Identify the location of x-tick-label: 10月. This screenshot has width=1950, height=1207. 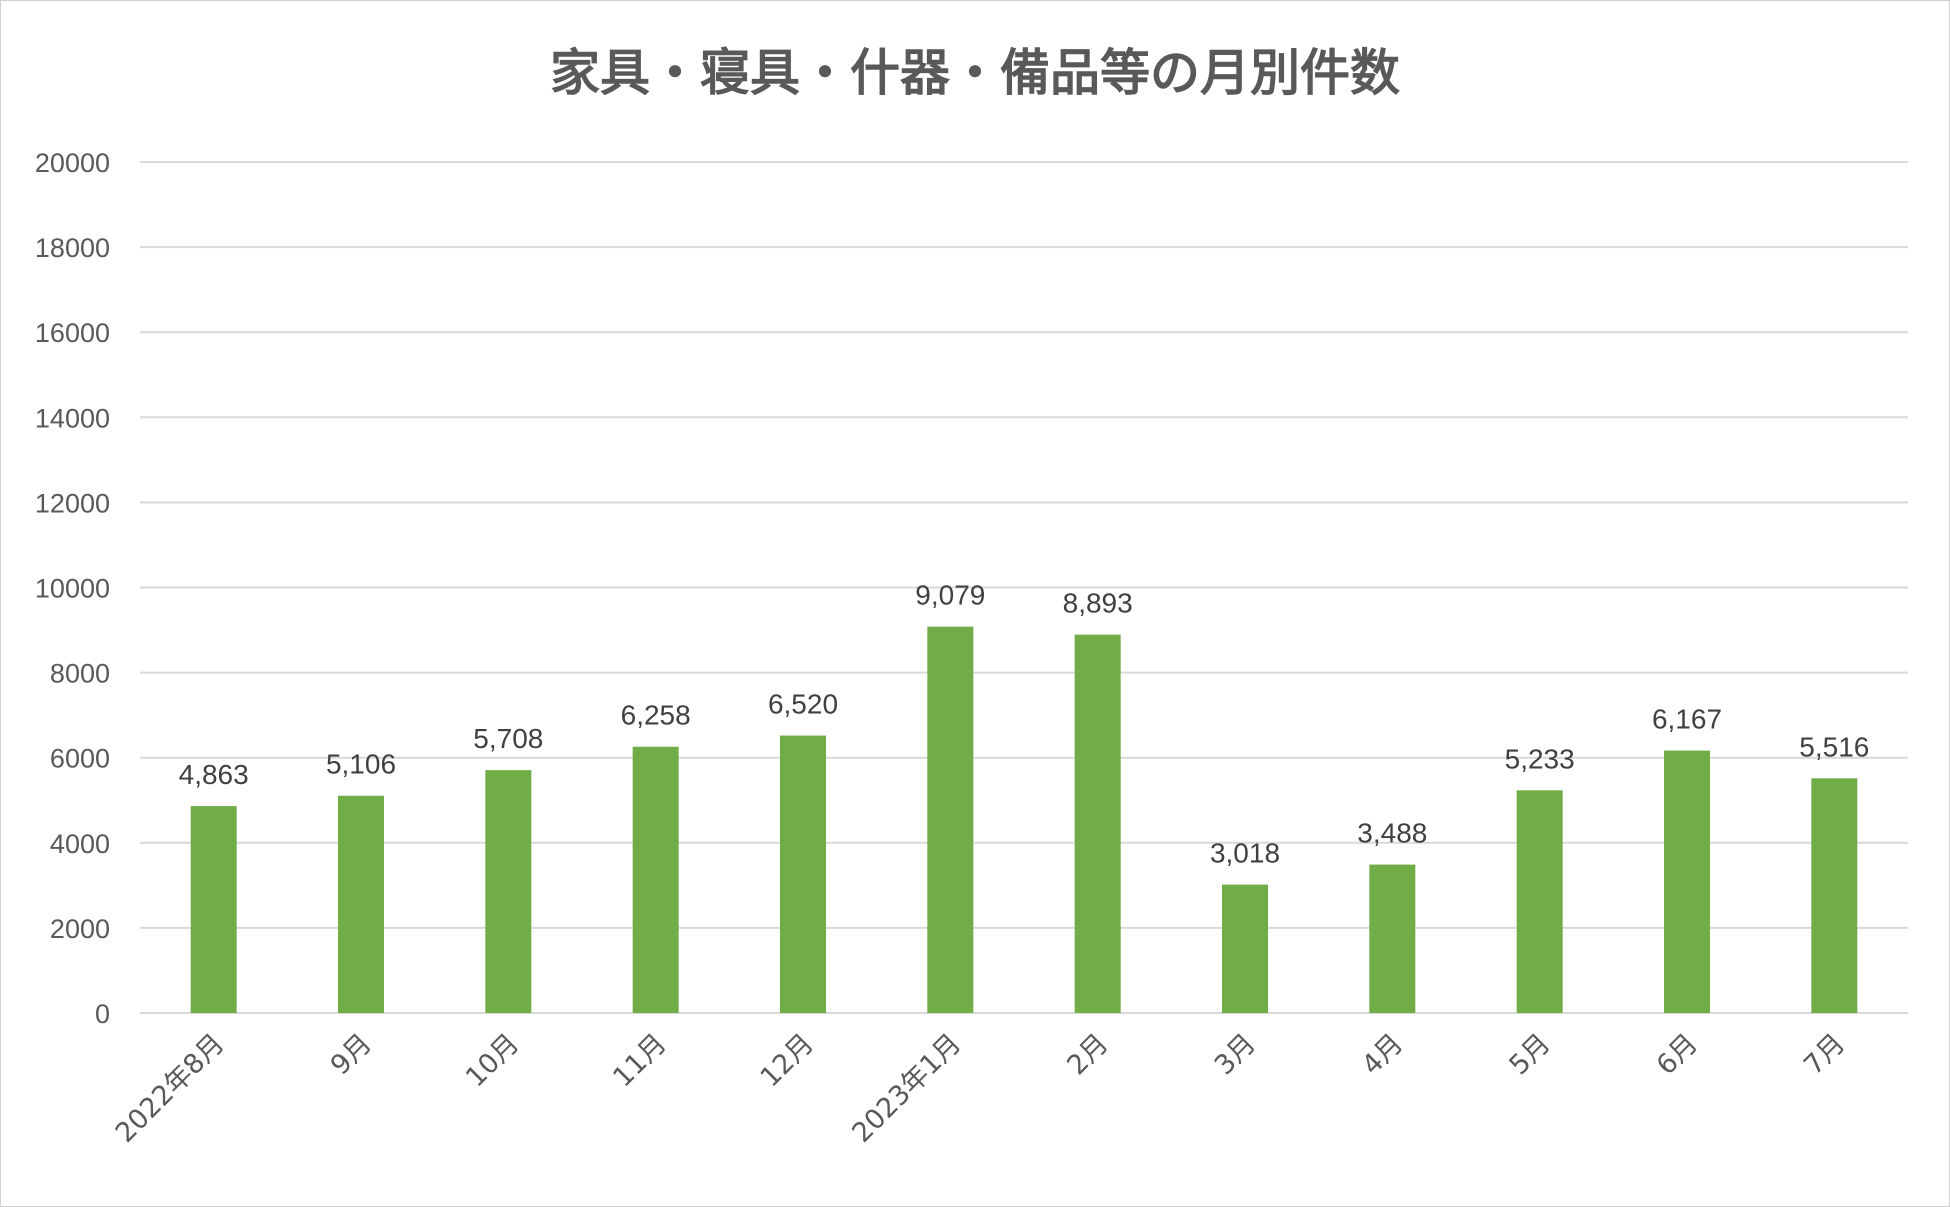
(492, 1060).